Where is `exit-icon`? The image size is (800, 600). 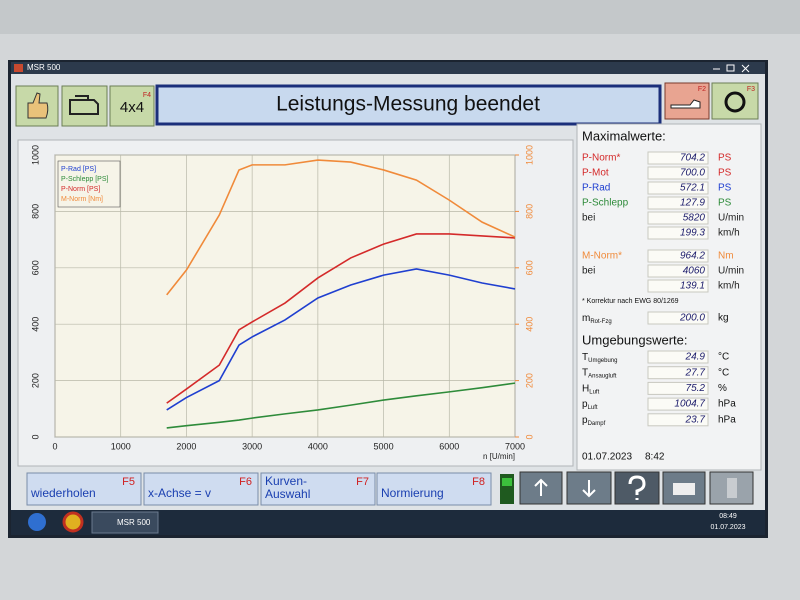
exit-icon is located at coordinates (732, 488).